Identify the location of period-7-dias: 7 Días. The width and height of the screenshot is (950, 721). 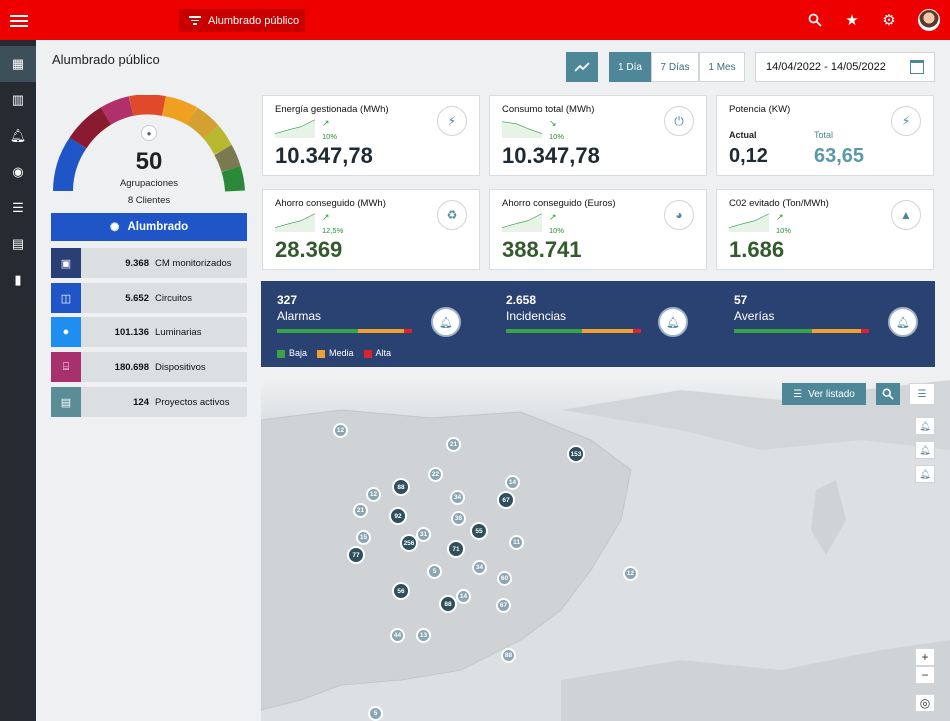
(675, 67).